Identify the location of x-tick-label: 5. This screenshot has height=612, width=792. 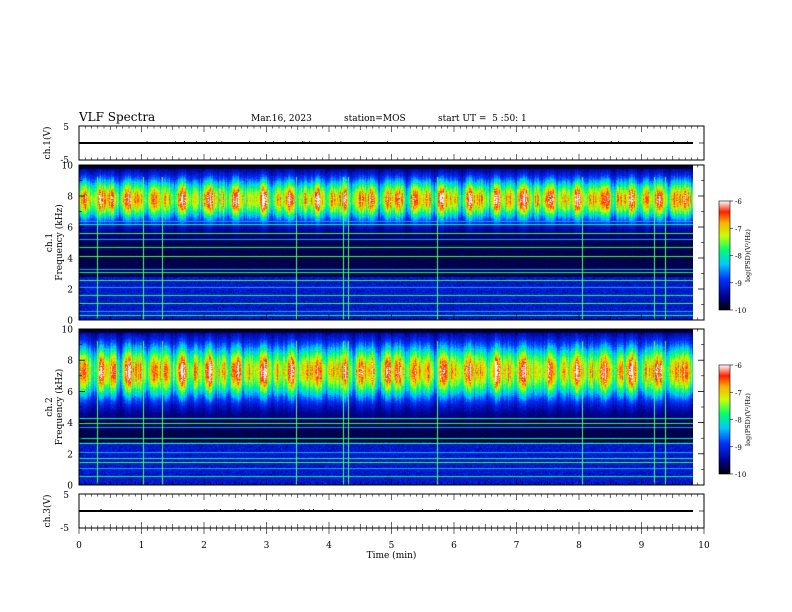
(392, 546).